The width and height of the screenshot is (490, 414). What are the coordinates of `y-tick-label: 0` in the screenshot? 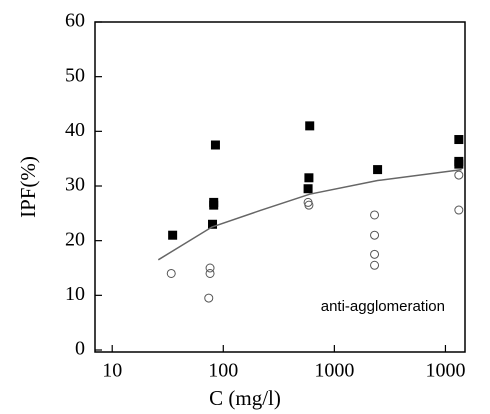 It's located at (80, 349).